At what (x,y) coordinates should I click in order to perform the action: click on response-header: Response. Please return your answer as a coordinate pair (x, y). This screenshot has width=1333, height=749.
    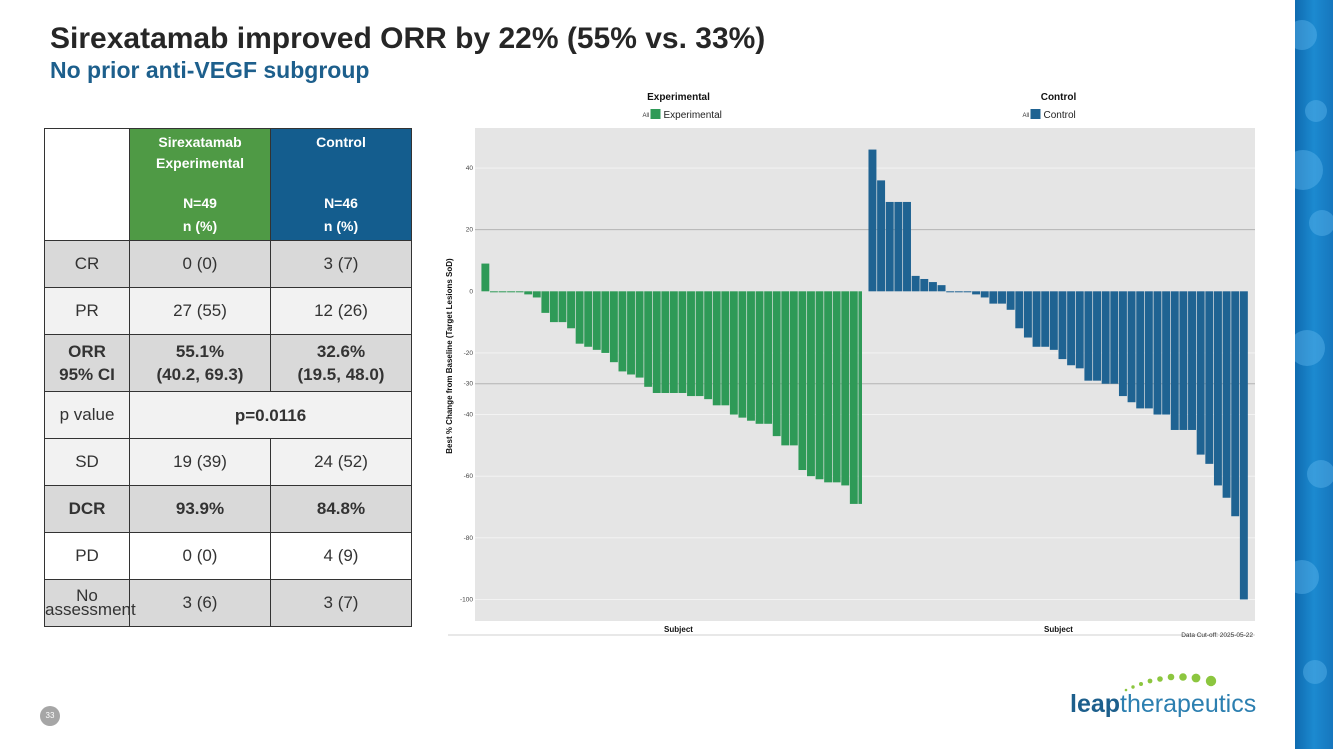
    Looking at the image, I should click on (87, 184).